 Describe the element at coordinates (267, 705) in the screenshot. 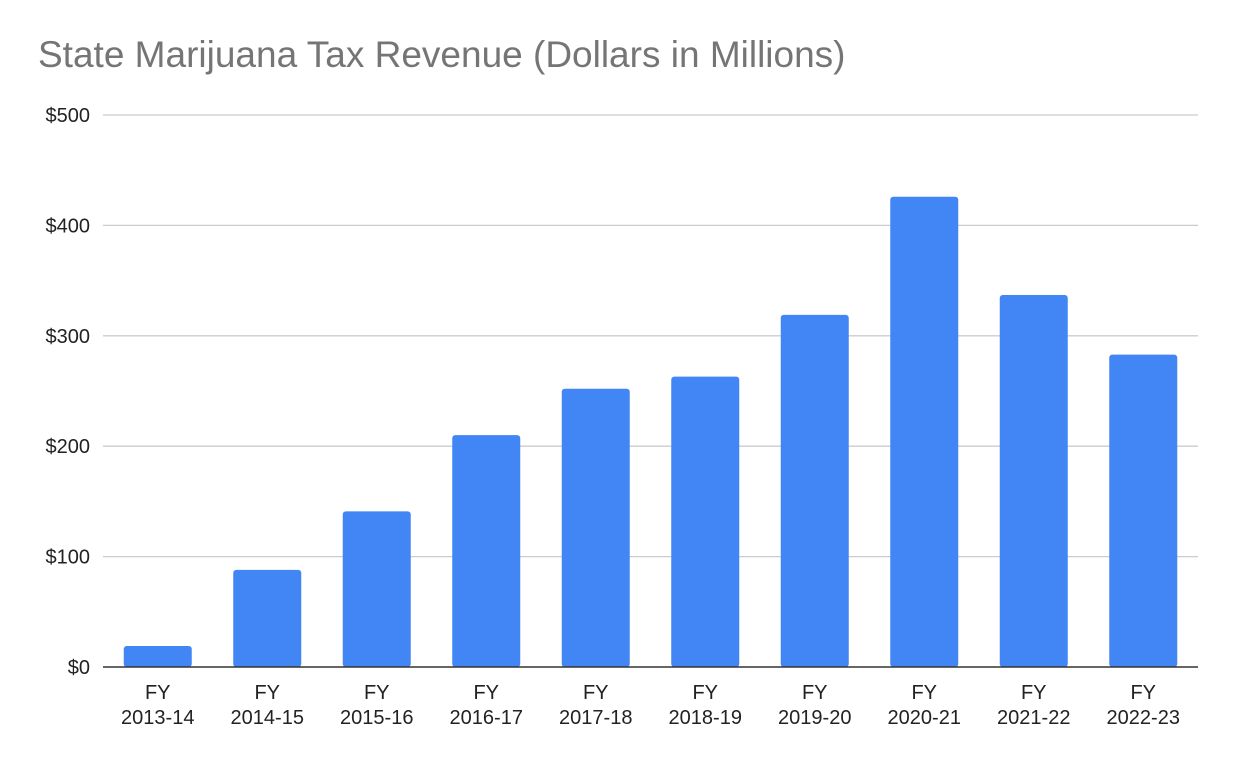

I see `x-tick-label: FY 2014-15` at that location.